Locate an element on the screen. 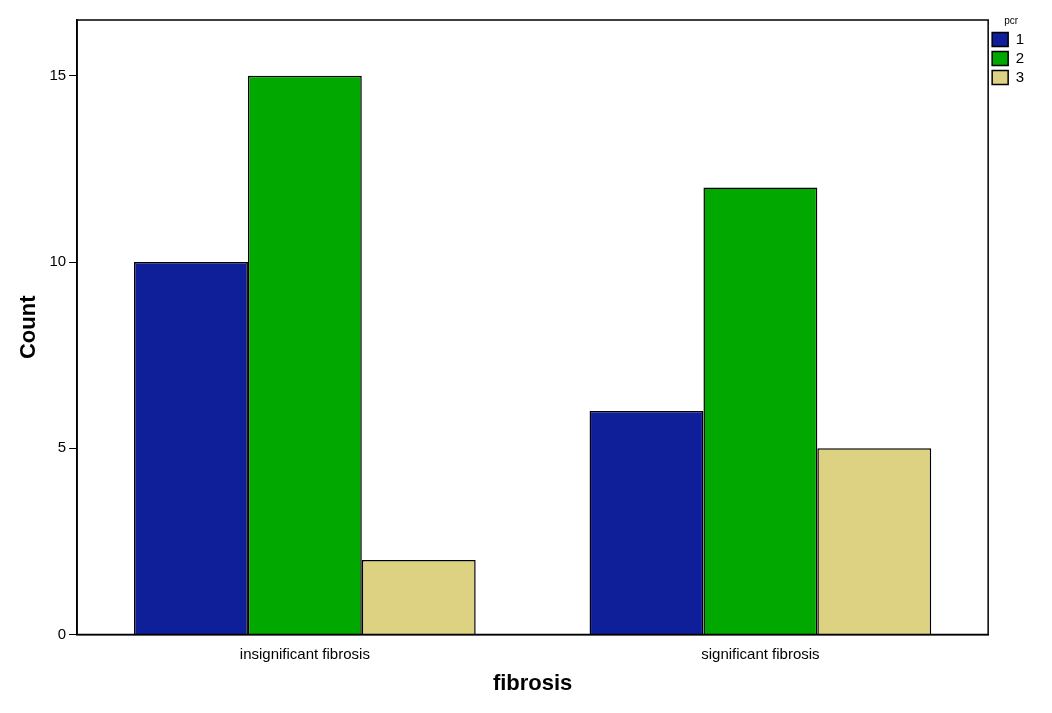 This screenshot has width=1052, height=713. legend-label: 3 is located at coordinates (1019, 76).